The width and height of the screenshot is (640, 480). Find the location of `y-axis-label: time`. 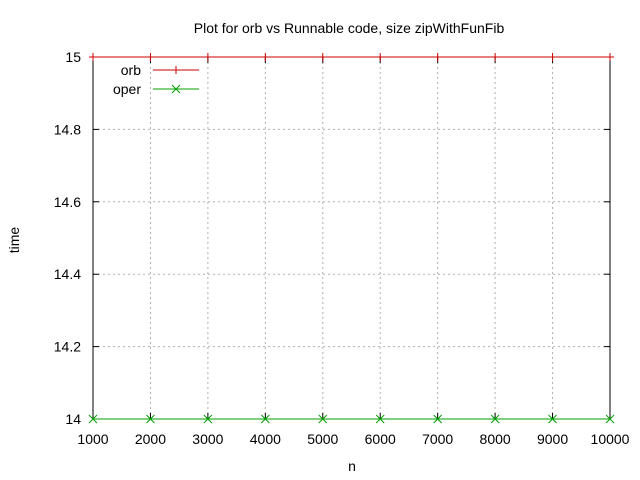

y-axis-label: time is located at coordinates (14, 240).